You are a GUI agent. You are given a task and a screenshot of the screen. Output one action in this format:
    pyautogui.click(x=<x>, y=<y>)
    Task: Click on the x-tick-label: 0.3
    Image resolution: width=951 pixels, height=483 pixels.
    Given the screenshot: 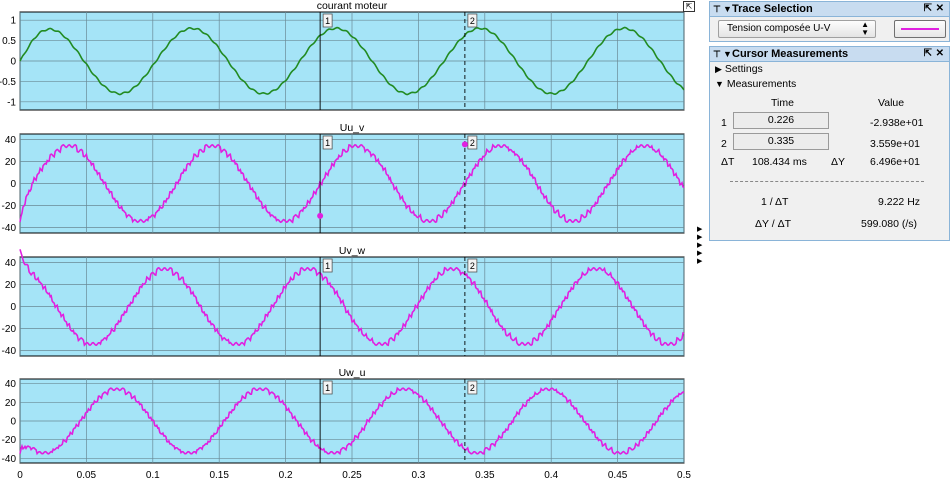 What is the action you would take?
    pyautogui.click(x=418, y=475)
    